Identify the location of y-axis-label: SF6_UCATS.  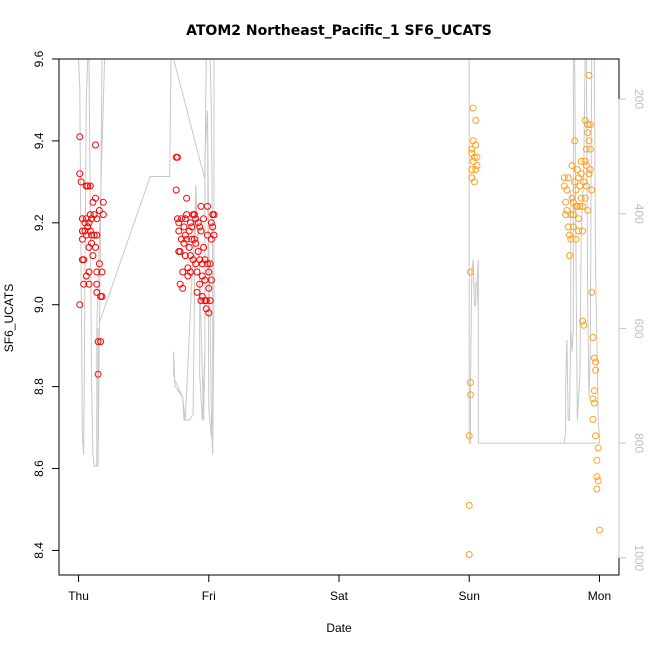
(9, 318).